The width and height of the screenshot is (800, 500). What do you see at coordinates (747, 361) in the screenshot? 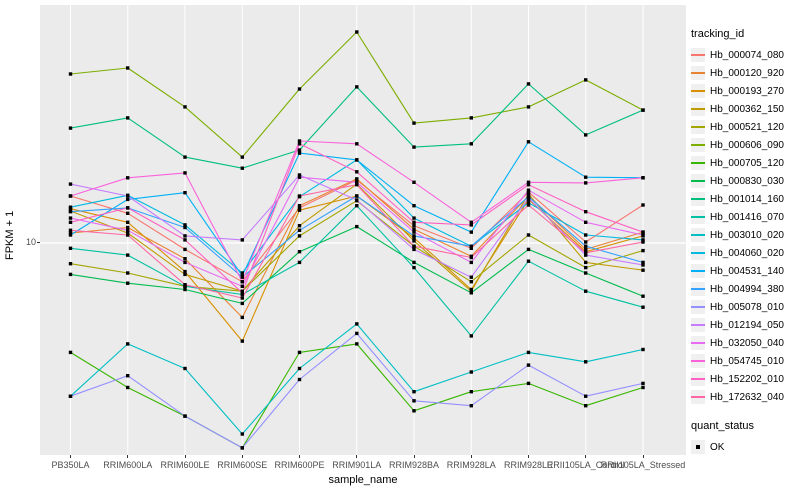
I see `legend-item-label: Hb_054745_010` at bounding box center [747, 361].